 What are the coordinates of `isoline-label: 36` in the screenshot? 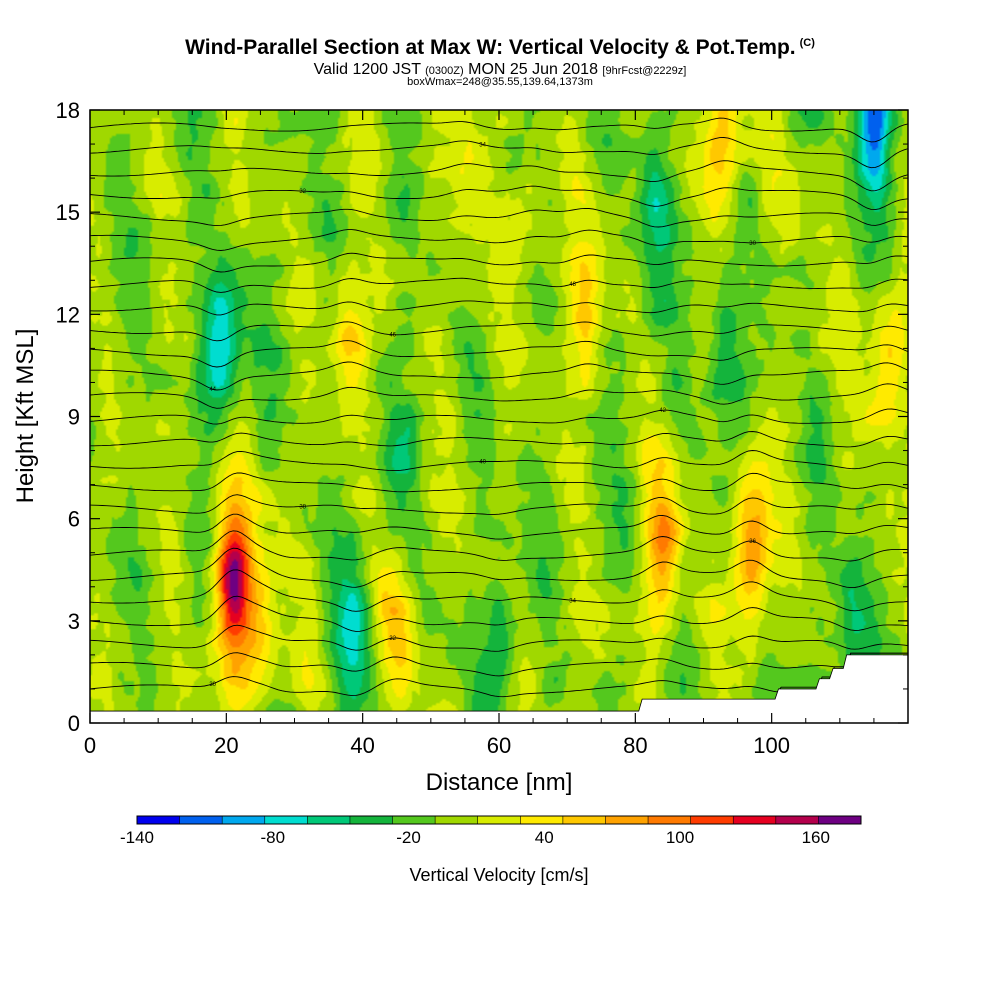 It's located at (752, 542).